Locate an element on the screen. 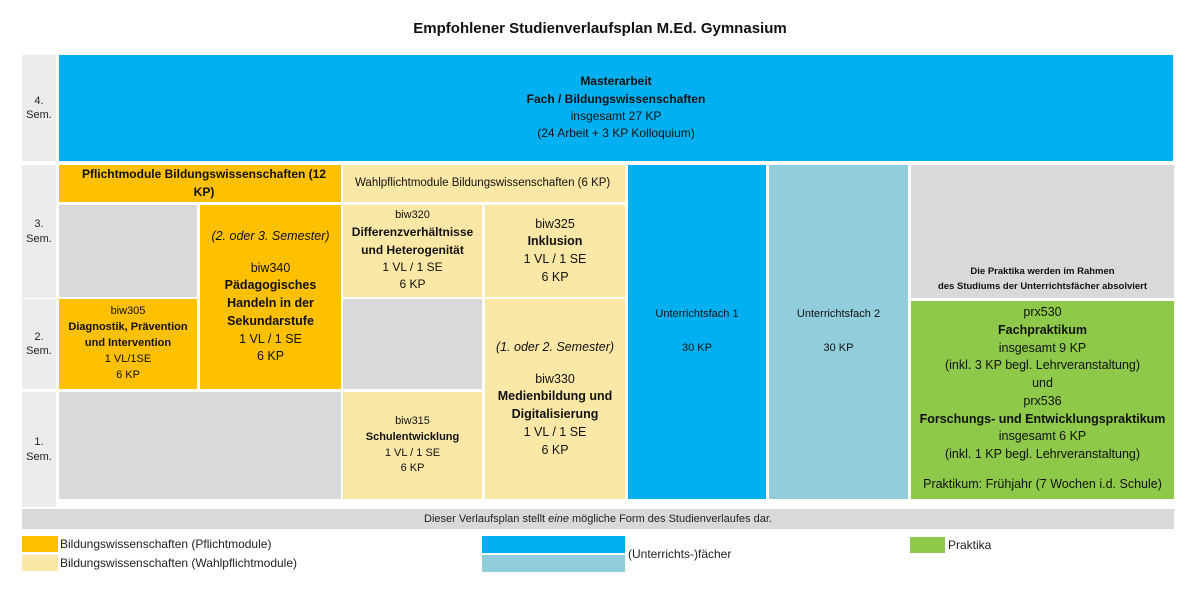 This screenshot has width=1200, height=598. subject-1-block: Unterrichtsfach 1 30 KP is located at coordinates (697, 332).